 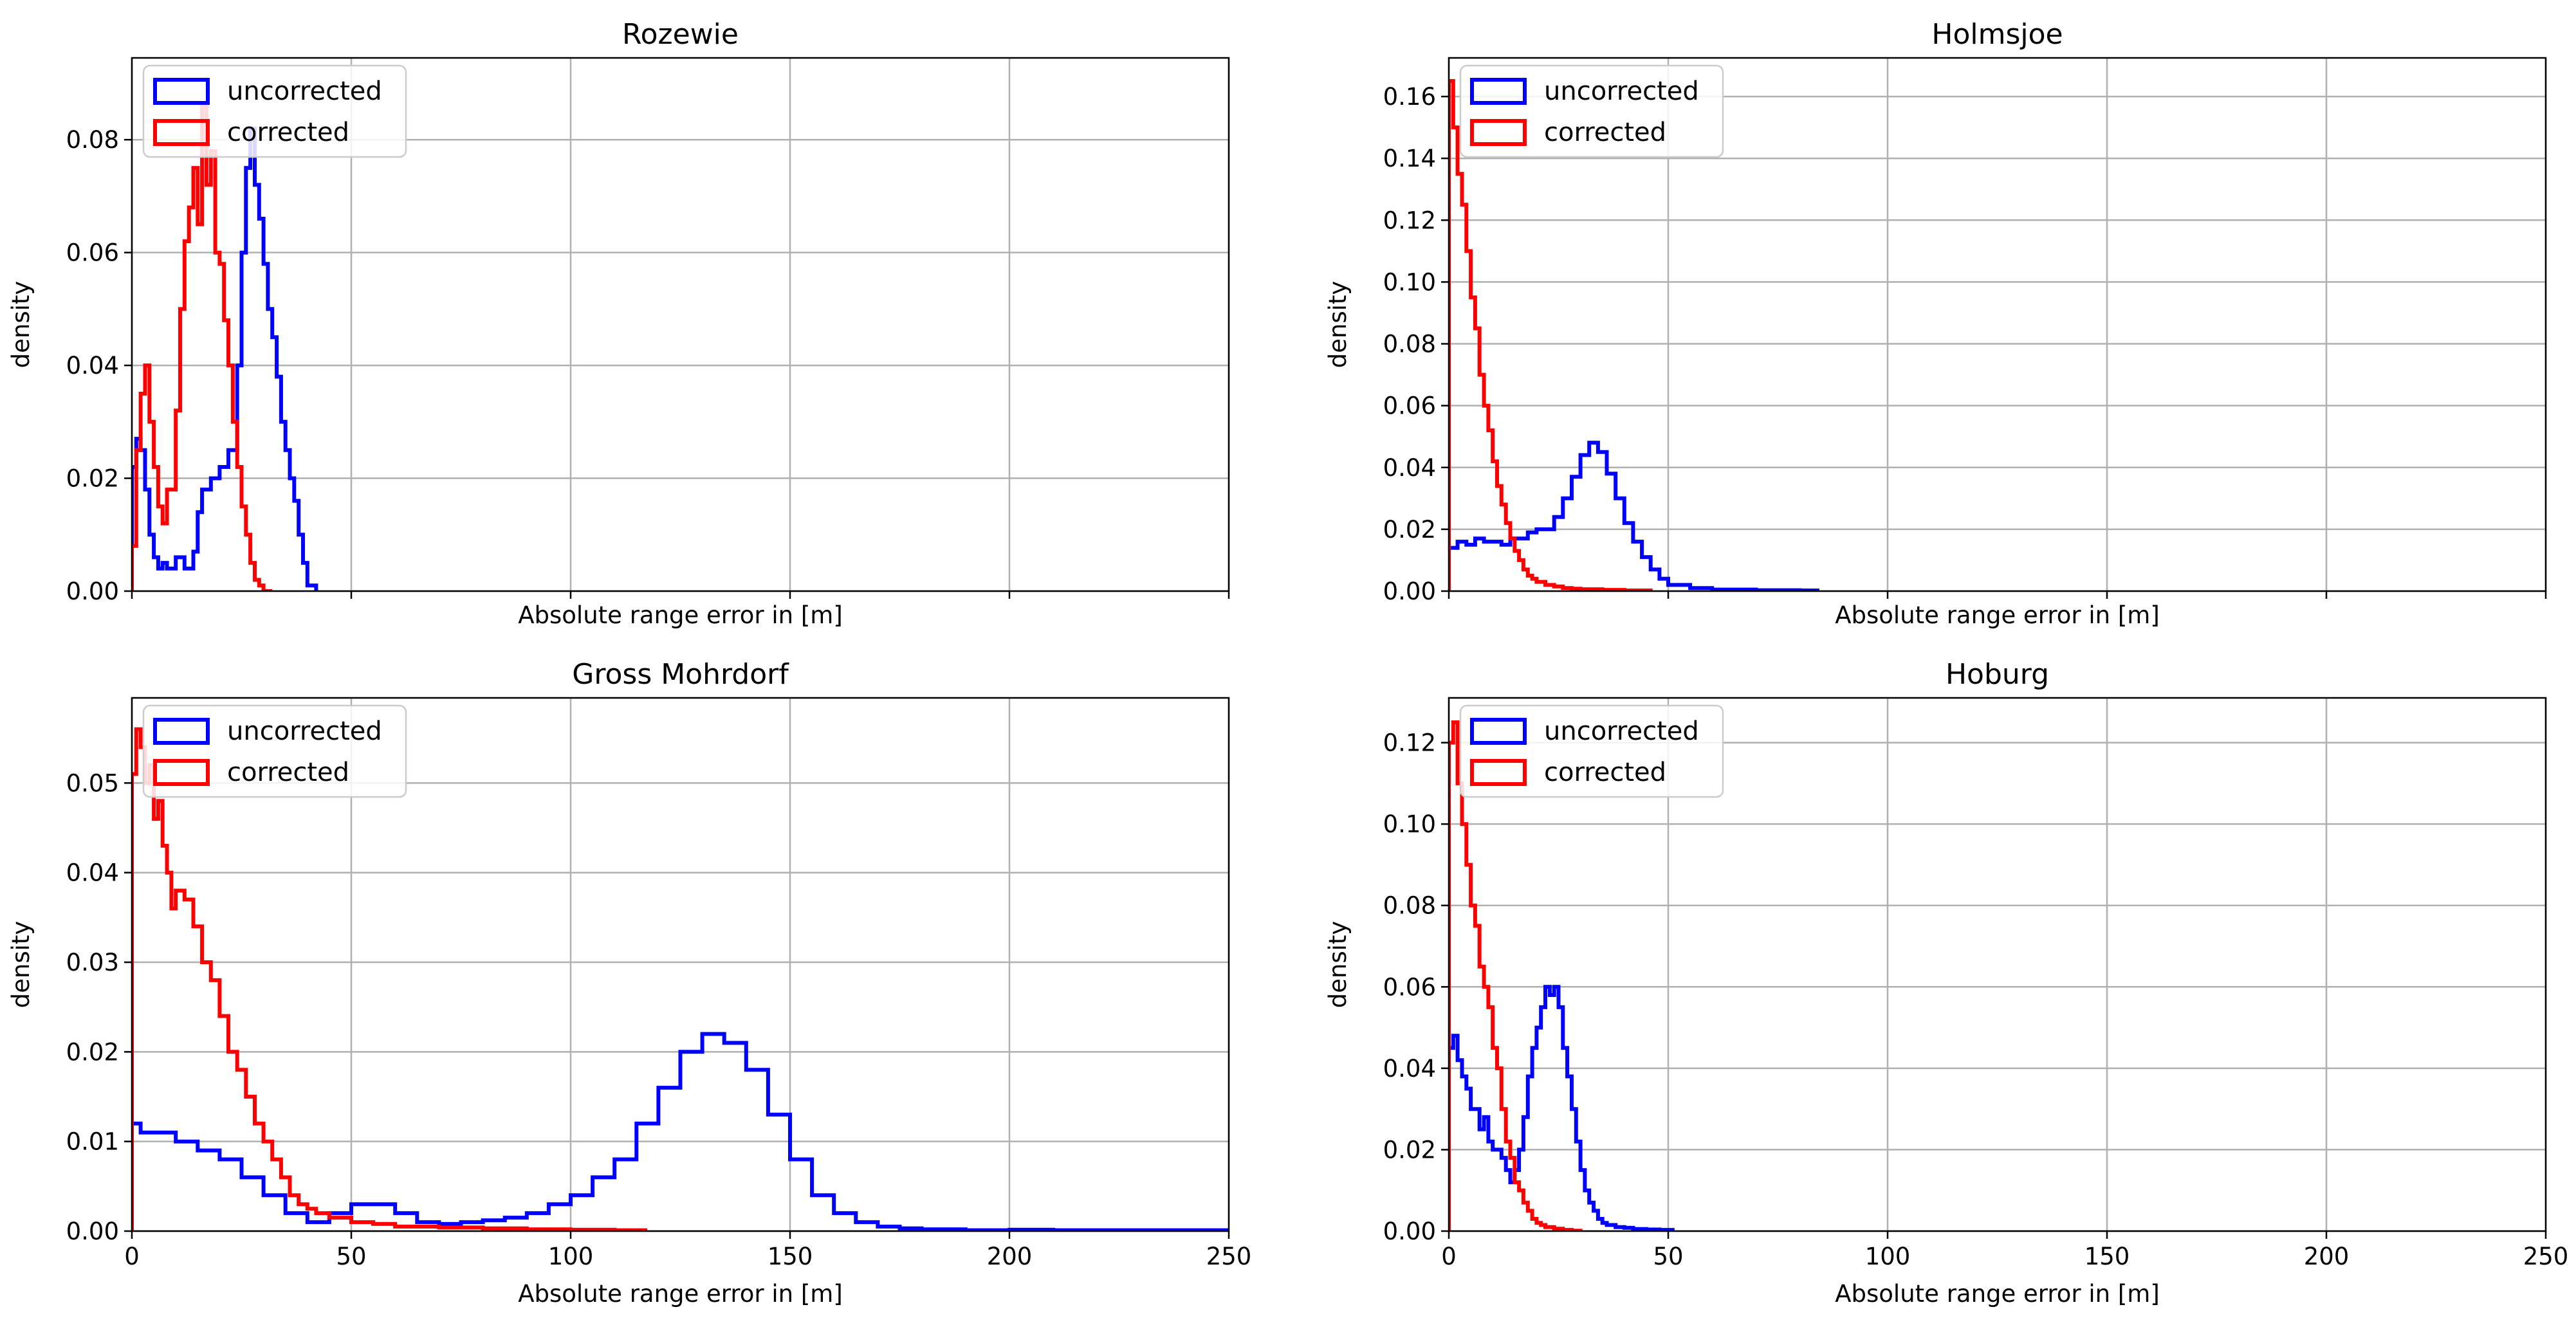 I want to click on y-tick-label: 0.01, so click(x=92, y=1142).